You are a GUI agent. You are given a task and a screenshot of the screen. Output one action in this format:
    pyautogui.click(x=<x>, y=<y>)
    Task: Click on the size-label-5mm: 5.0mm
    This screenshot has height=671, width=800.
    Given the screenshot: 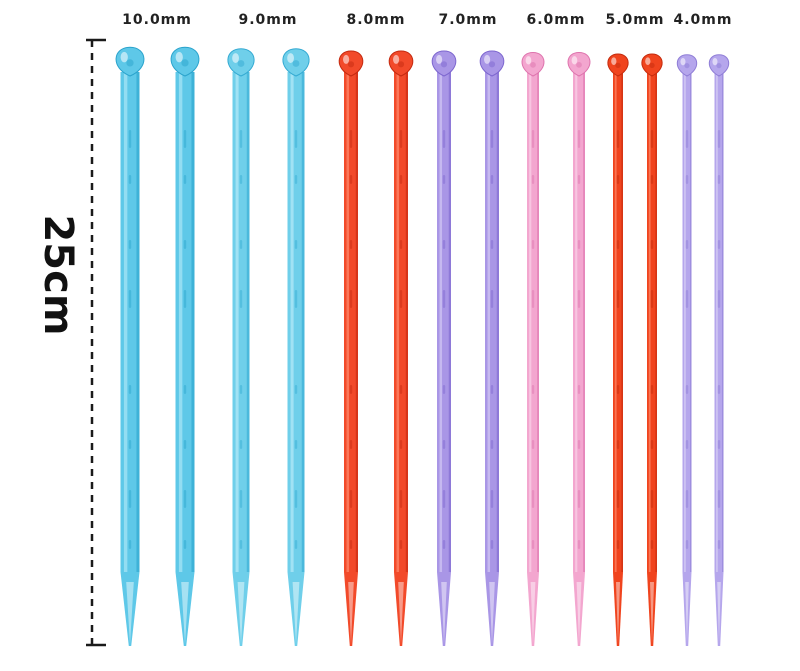 What is the action you would take?
    pyautogui.click(x=635, y=20)
    